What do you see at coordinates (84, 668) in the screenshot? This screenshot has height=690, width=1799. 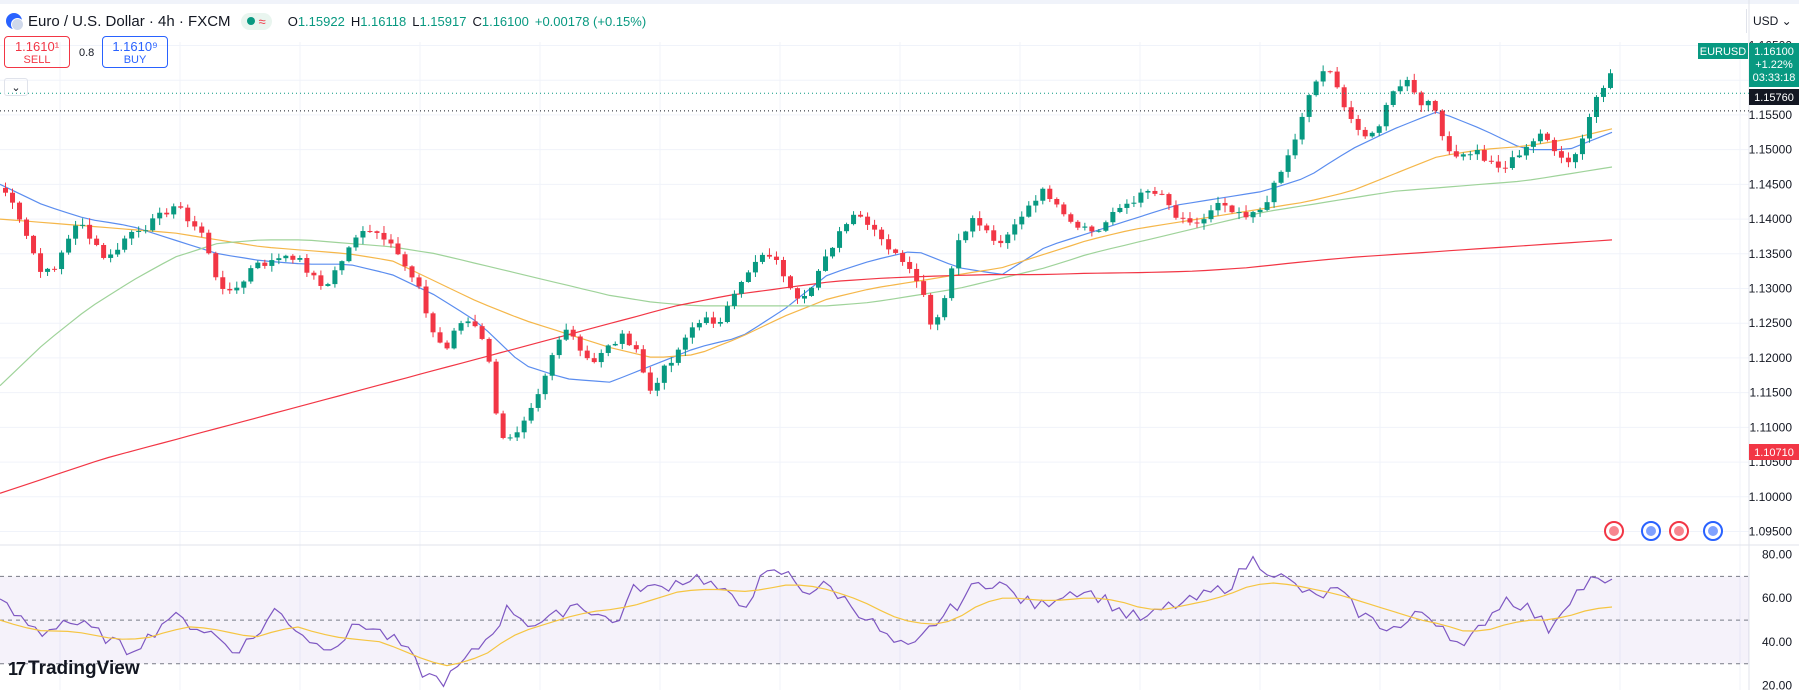 I see `tradingview-wordmark: TradingView` at bounding box center [84, 668].